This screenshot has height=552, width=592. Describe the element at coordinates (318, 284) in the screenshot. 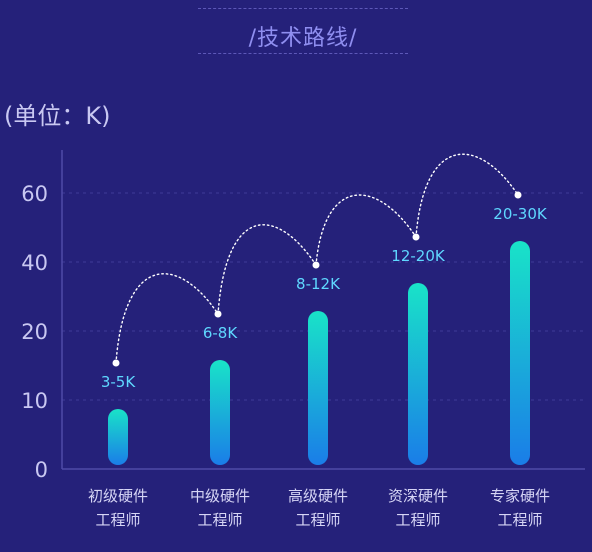

I see `bar-value-label: 8-12K` at that location.